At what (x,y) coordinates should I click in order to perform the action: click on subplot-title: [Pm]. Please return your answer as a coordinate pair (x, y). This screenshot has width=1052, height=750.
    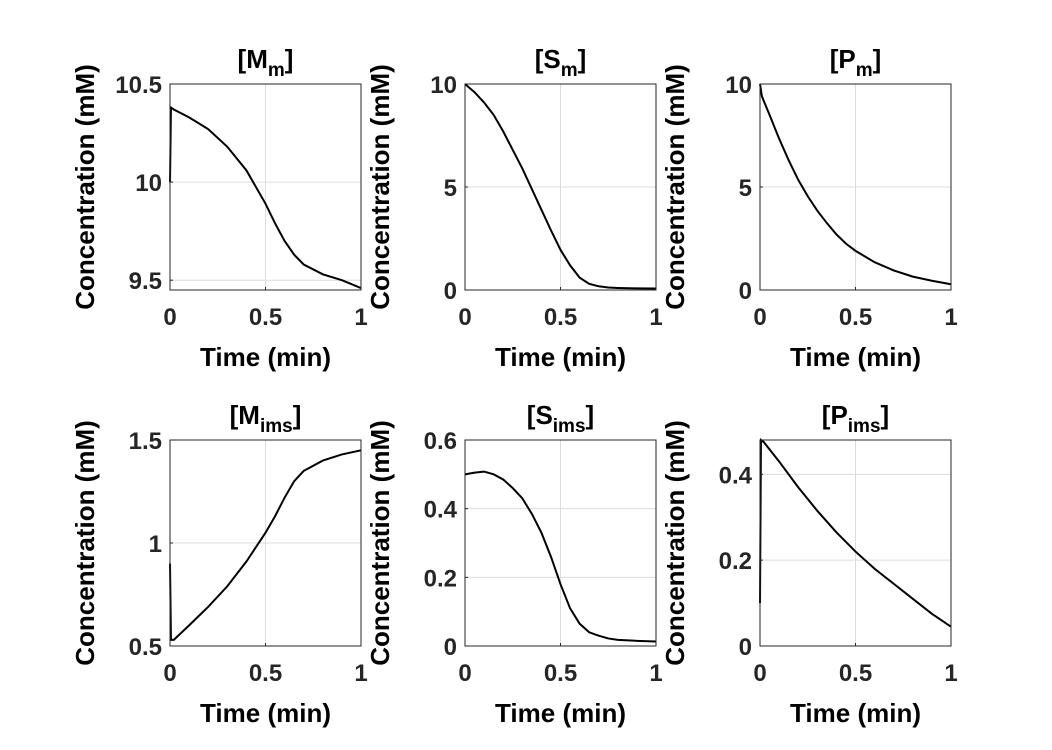
    Looking at the image, I should click on (856, 62).